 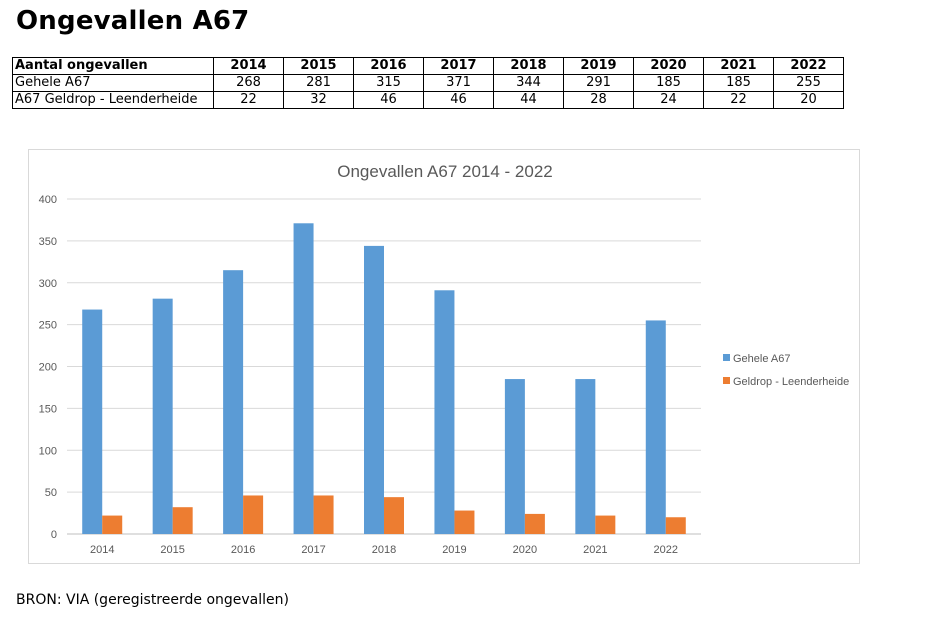 What do you see at coordinates (248, 83) in the screenshot?
I see `table-cell: 268` at bounding box center [248, 83].